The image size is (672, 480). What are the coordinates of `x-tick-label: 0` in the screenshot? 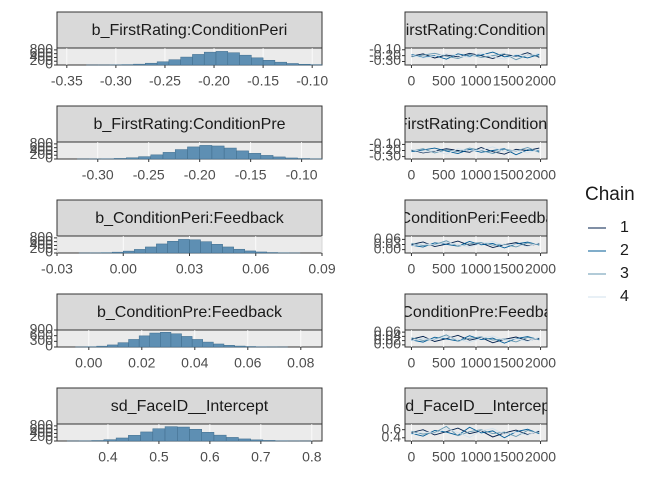 It's located at (412, 269).